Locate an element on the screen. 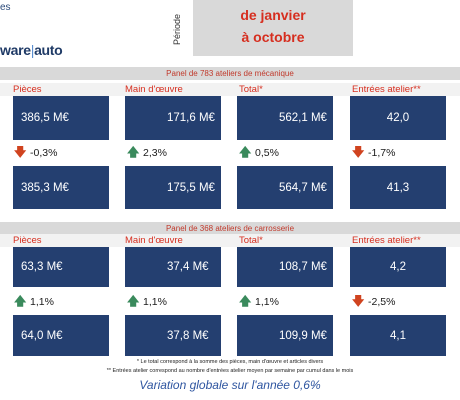  bodyshop-labor-value-current: 37,8 M€ is located at coordinates (173, 335).